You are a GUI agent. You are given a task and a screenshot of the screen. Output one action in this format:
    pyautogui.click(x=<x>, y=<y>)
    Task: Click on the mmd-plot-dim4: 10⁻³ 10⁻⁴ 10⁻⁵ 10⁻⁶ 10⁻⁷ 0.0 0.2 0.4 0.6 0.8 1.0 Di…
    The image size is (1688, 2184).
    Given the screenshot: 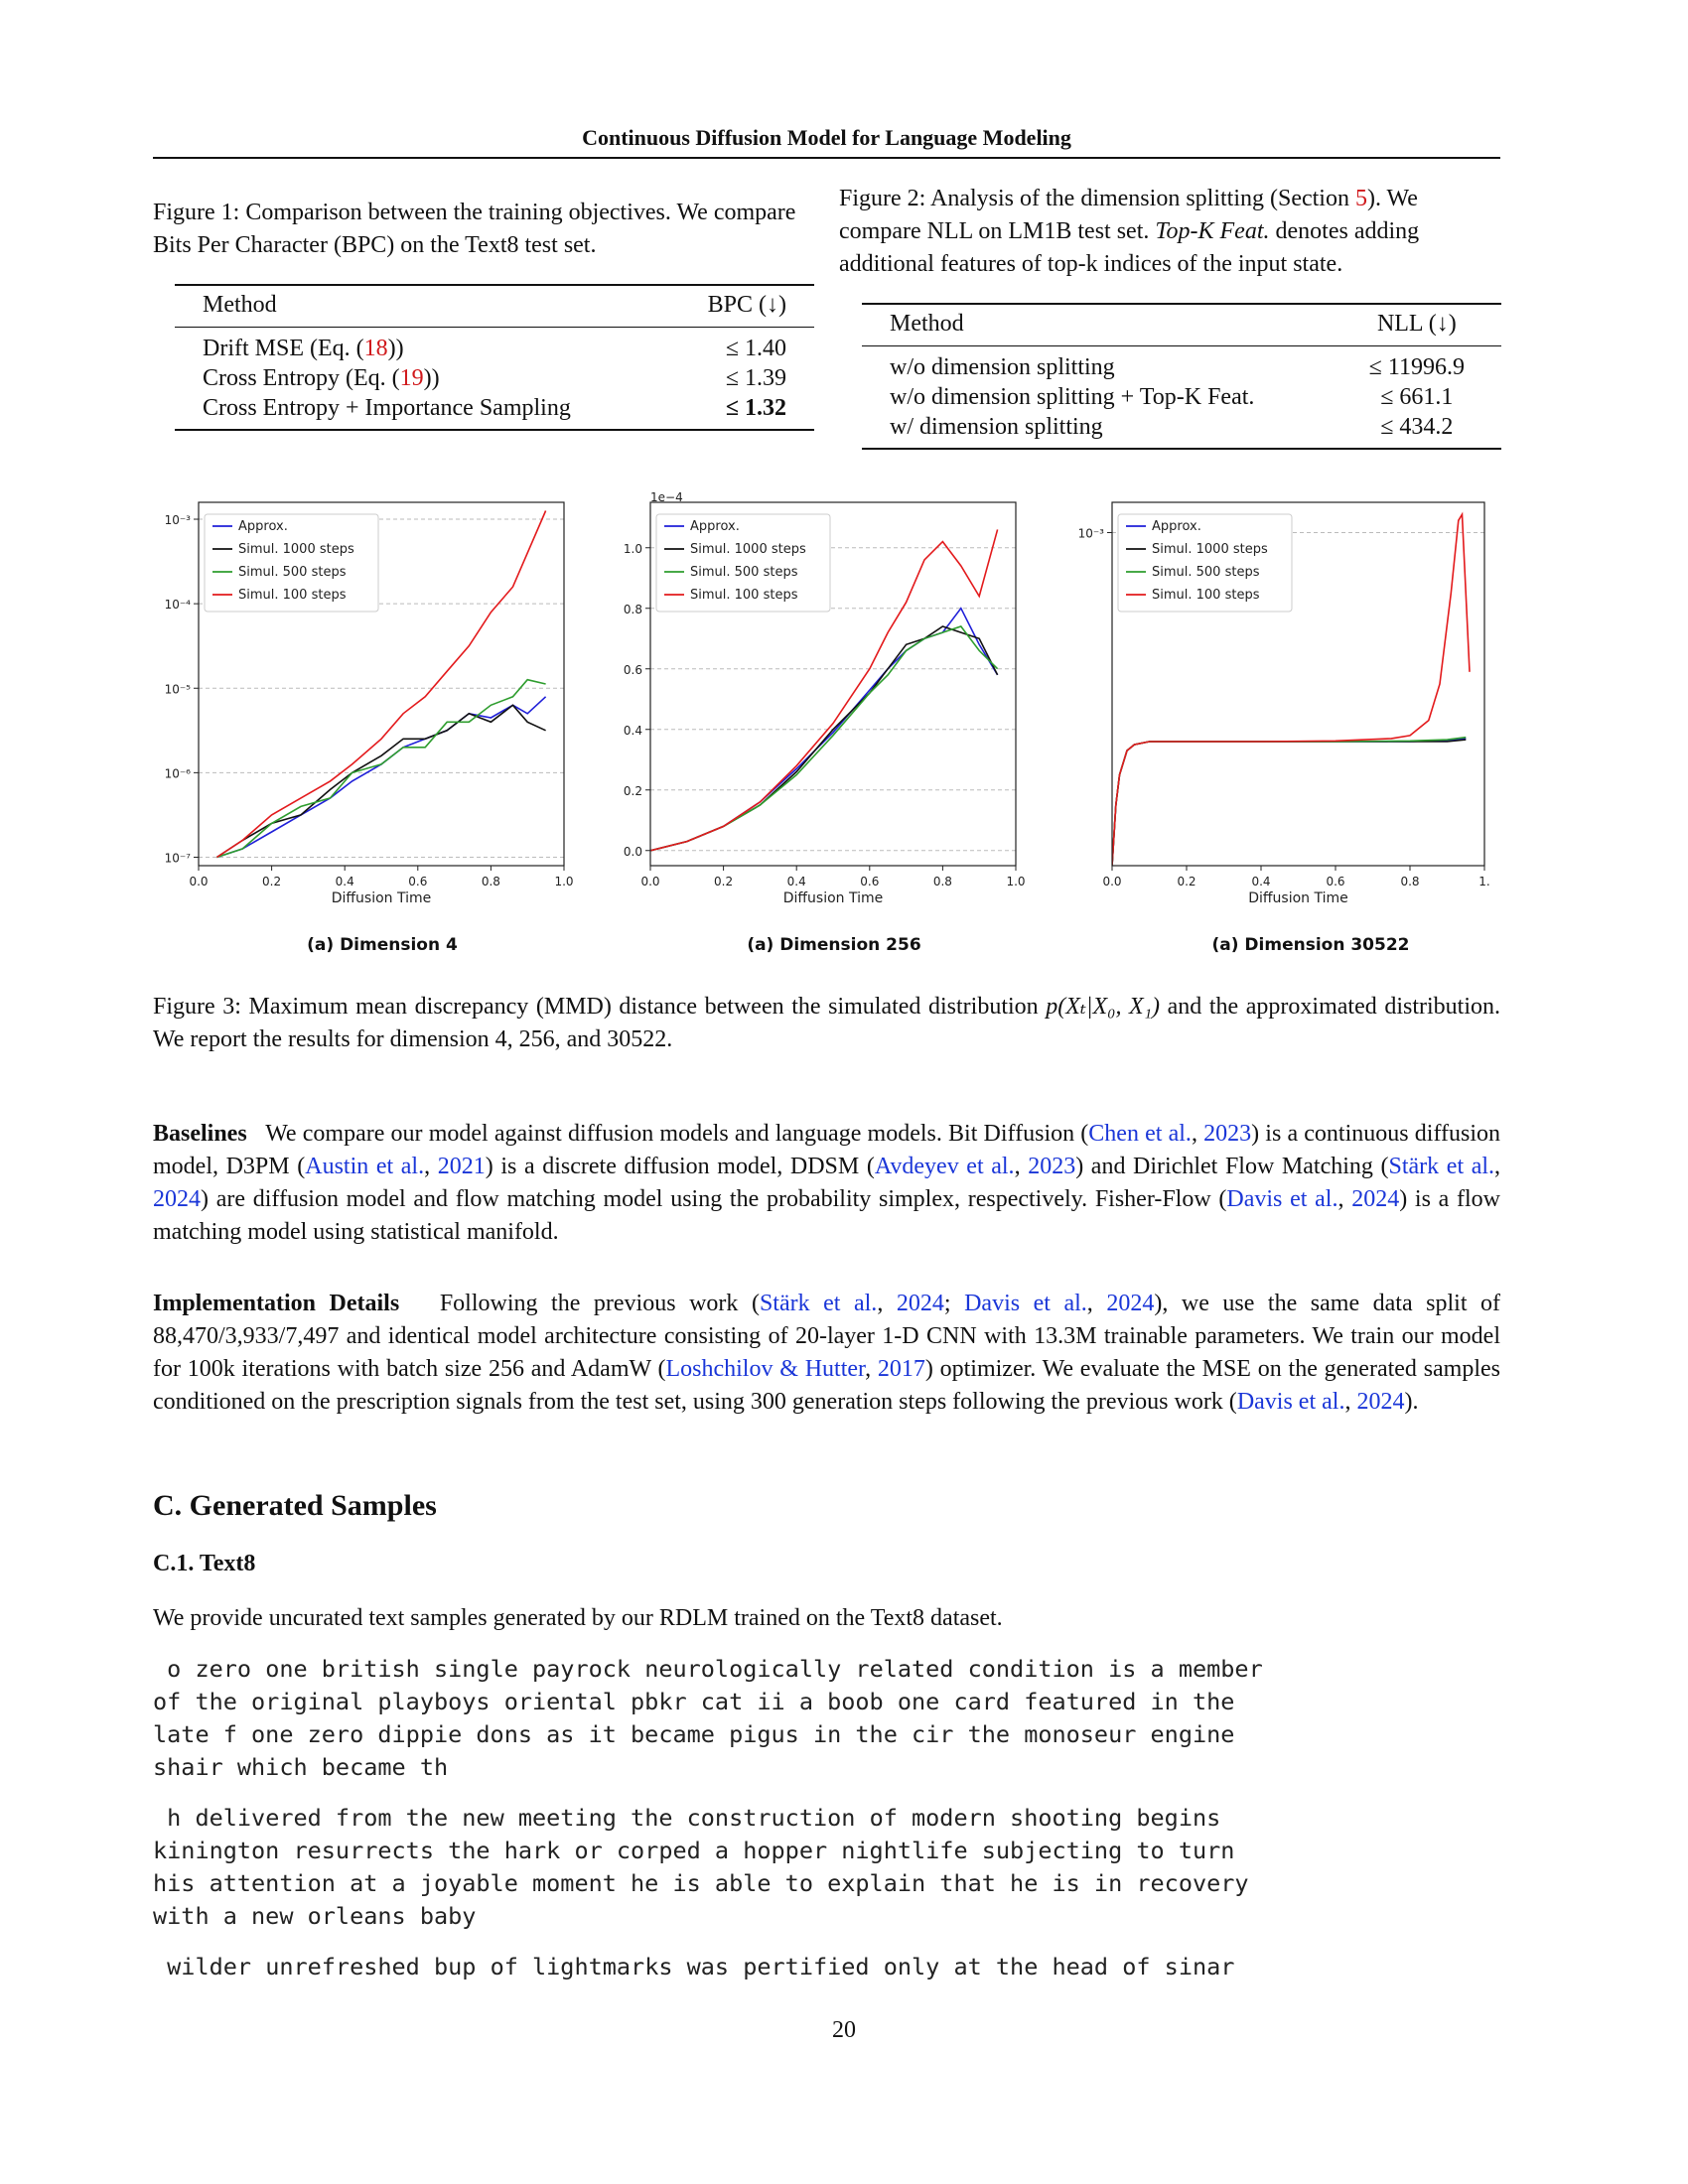 What is the action you would take?
    pyautogui.click(x=367, y=708)
    